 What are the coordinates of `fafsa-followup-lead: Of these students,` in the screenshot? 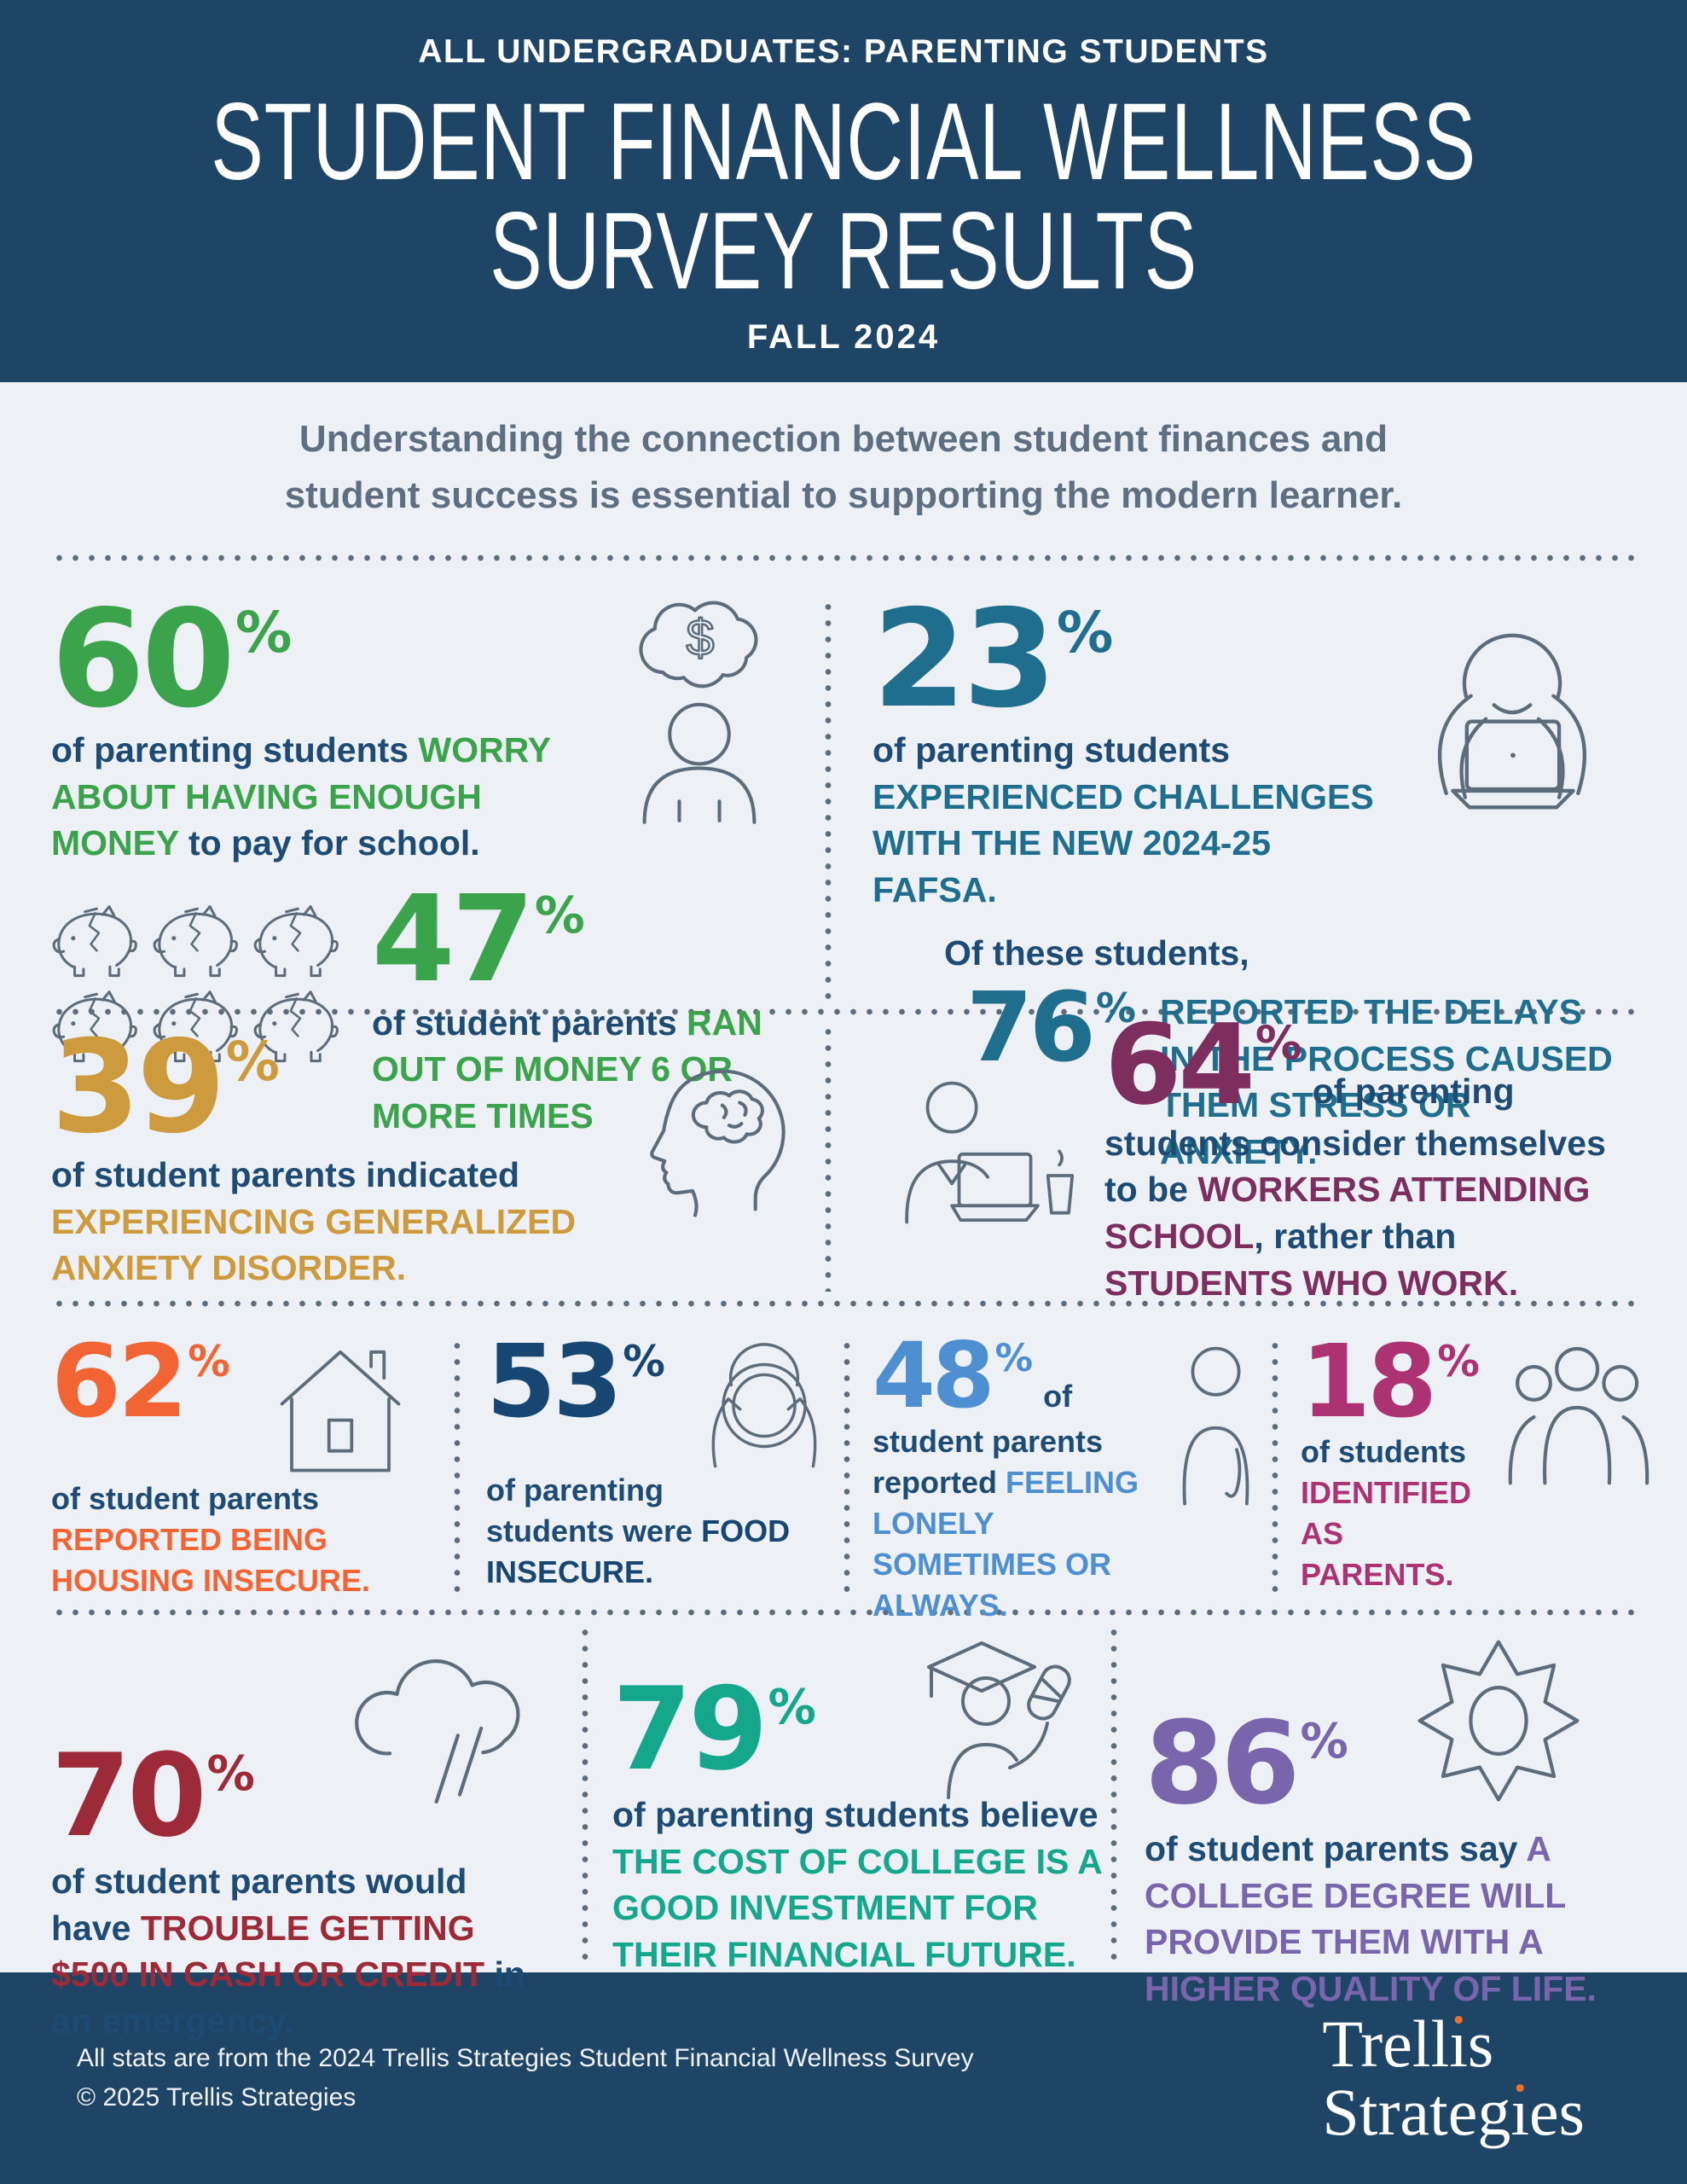 It's located at (1096, 953).